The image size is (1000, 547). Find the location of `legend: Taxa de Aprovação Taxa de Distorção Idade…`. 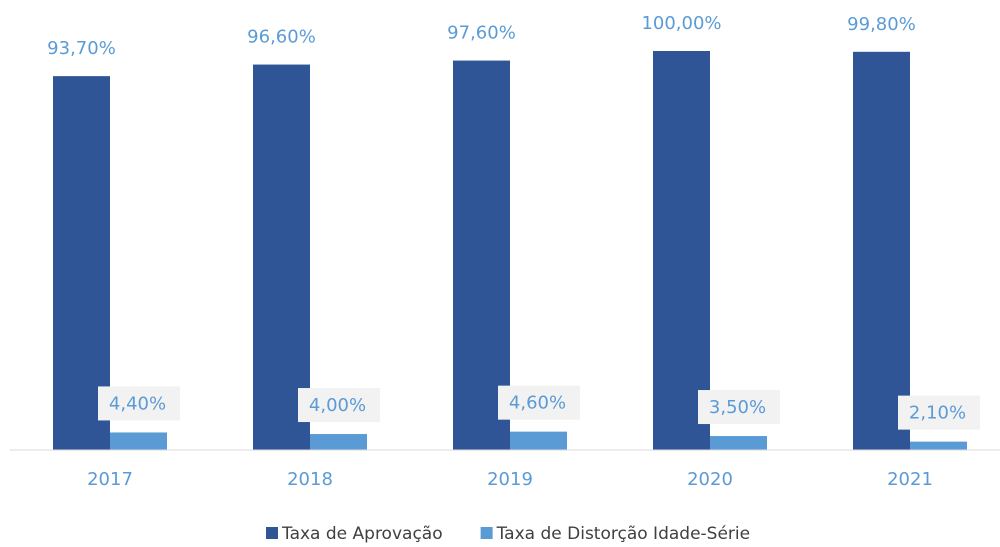

legend: Taxa de Aprovação Taxa de Distorção Idade… is located at coordinates (508, 534).